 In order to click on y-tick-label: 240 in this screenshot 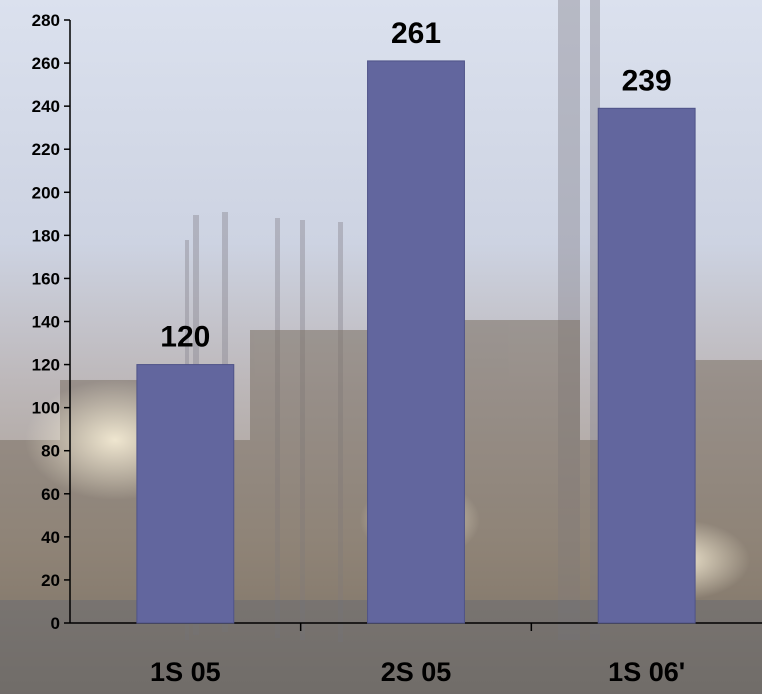, I will do `click(46, 106)`.